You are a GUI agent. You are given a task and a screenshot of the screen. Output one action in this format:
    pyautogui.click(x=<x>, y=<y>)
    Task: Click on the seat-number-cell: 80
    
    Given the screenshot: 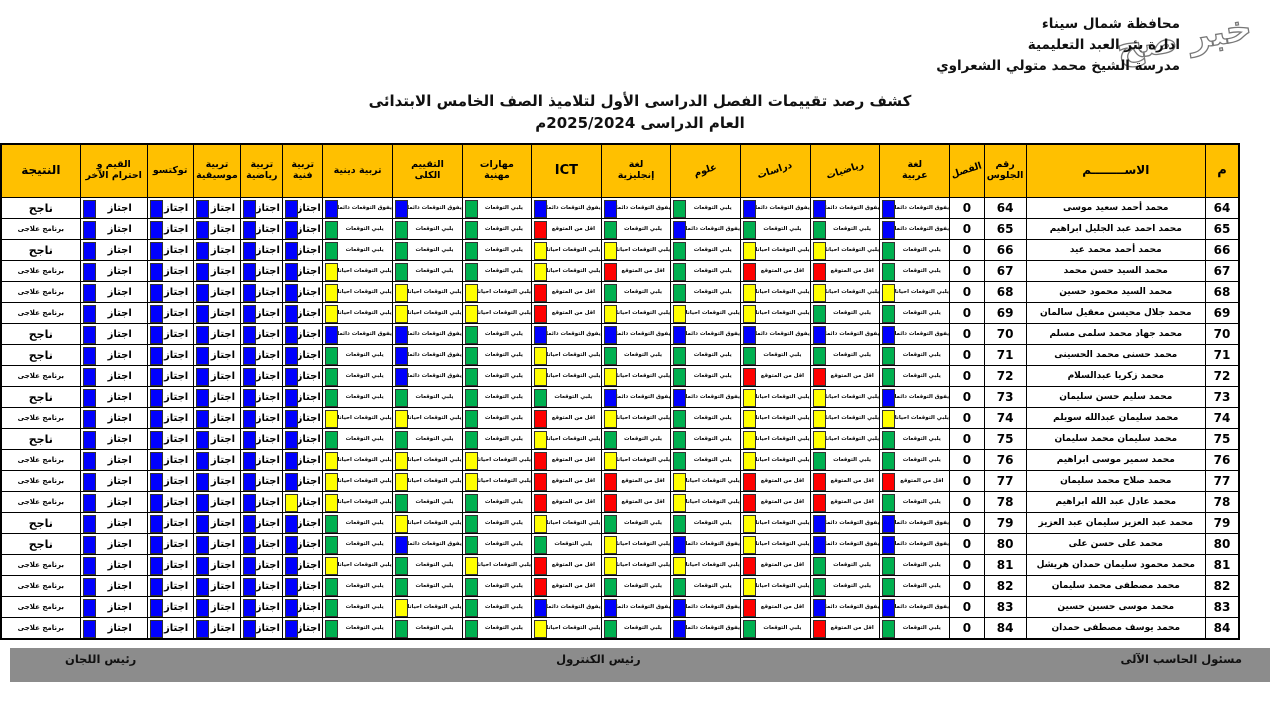 What is the action you would take?
    pyautogui.click(x=1005, y=544)
    